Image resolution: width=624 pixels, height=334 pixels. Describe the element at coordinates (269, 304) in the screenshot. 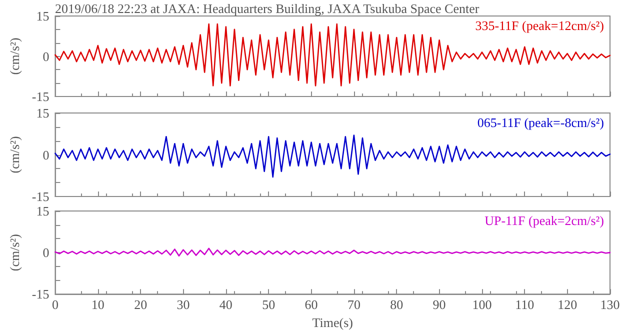

I see `x-tick-label: 50` at that location.